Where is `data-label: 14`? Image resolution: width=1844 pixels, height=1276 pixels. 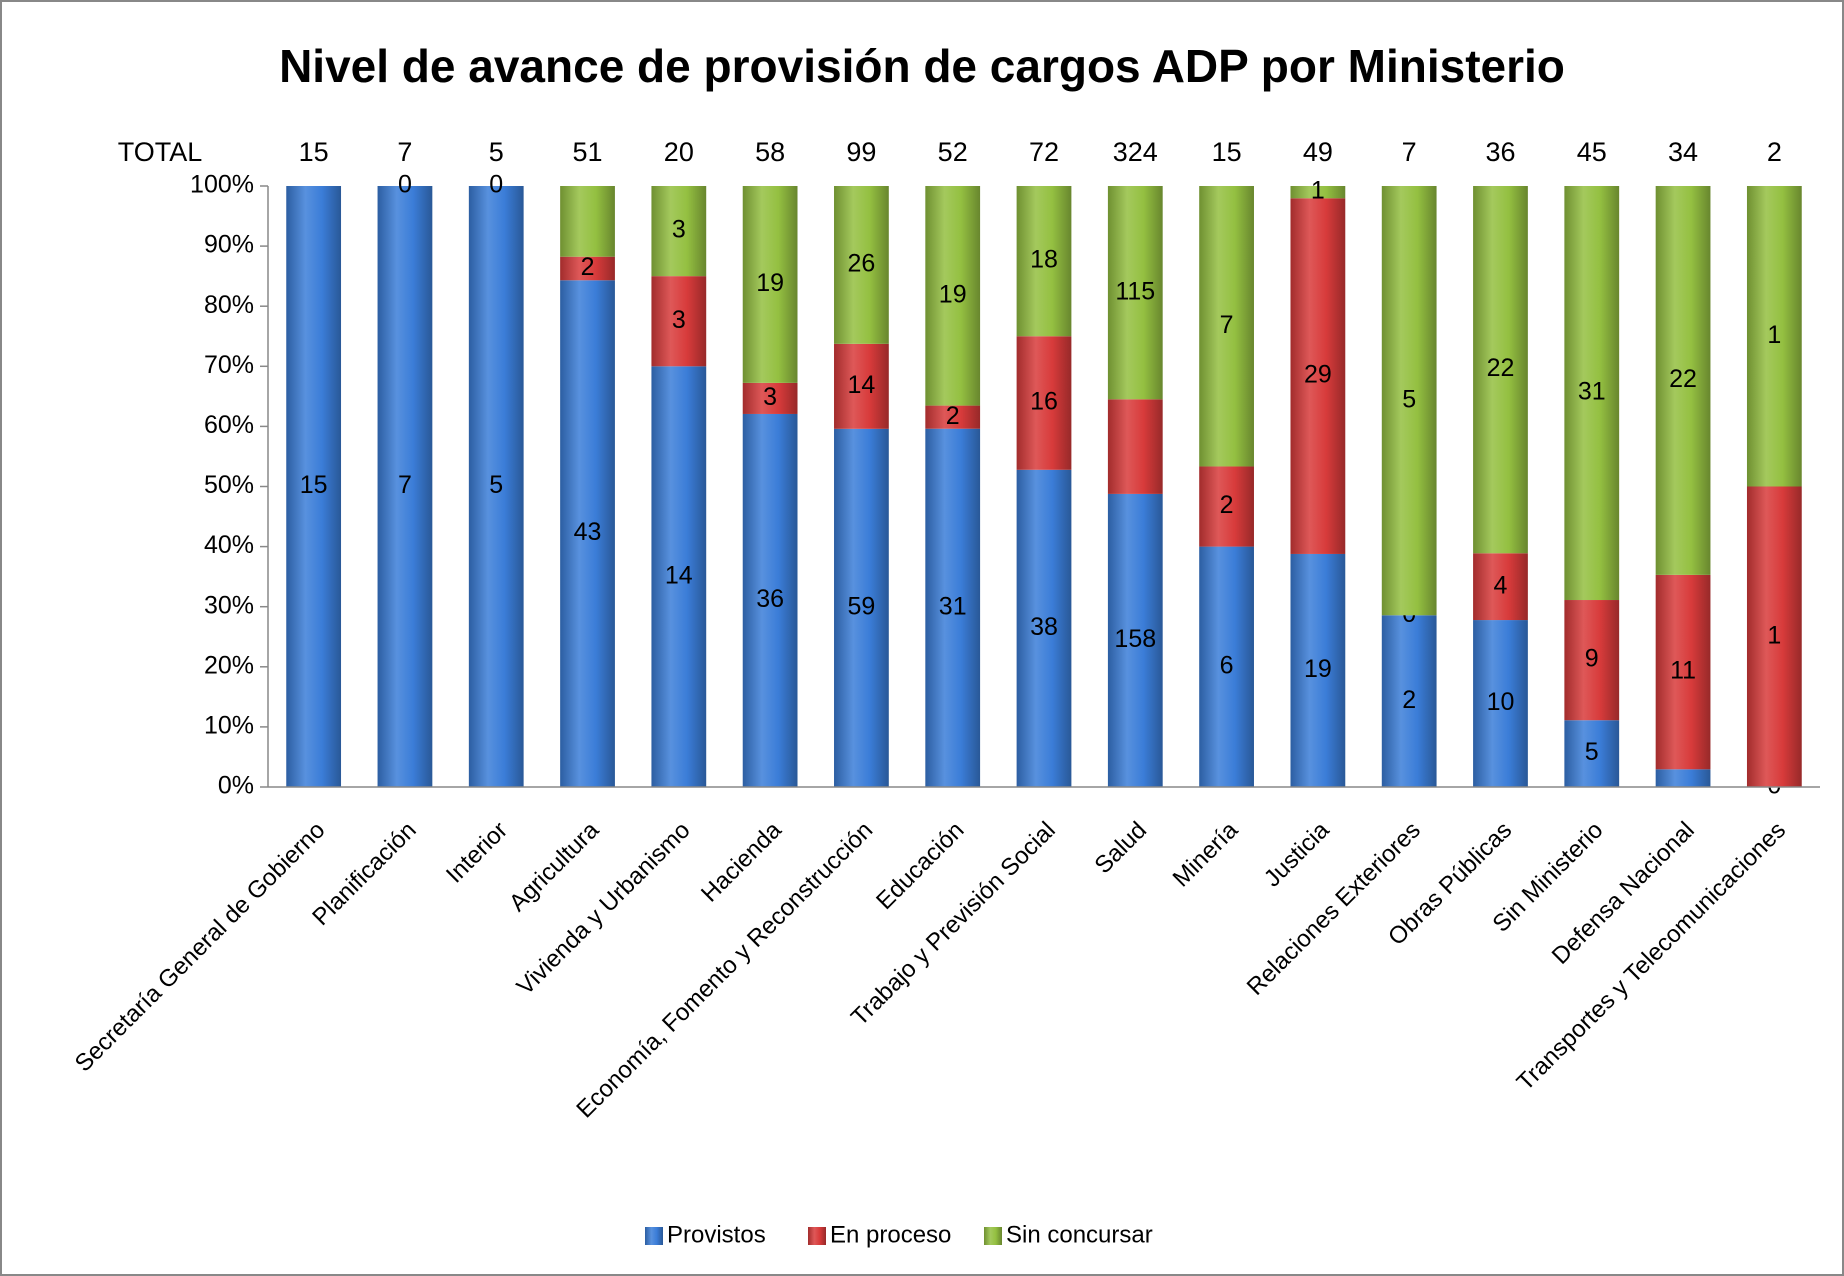
data-label: 14 is located at coordinates (862, 385).